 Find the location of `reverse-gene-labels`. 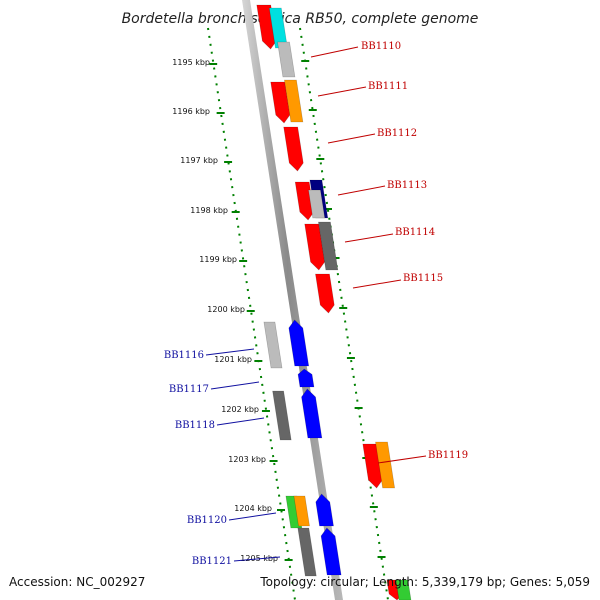

reverse-gene-labels is located at coordinates (243, 455).